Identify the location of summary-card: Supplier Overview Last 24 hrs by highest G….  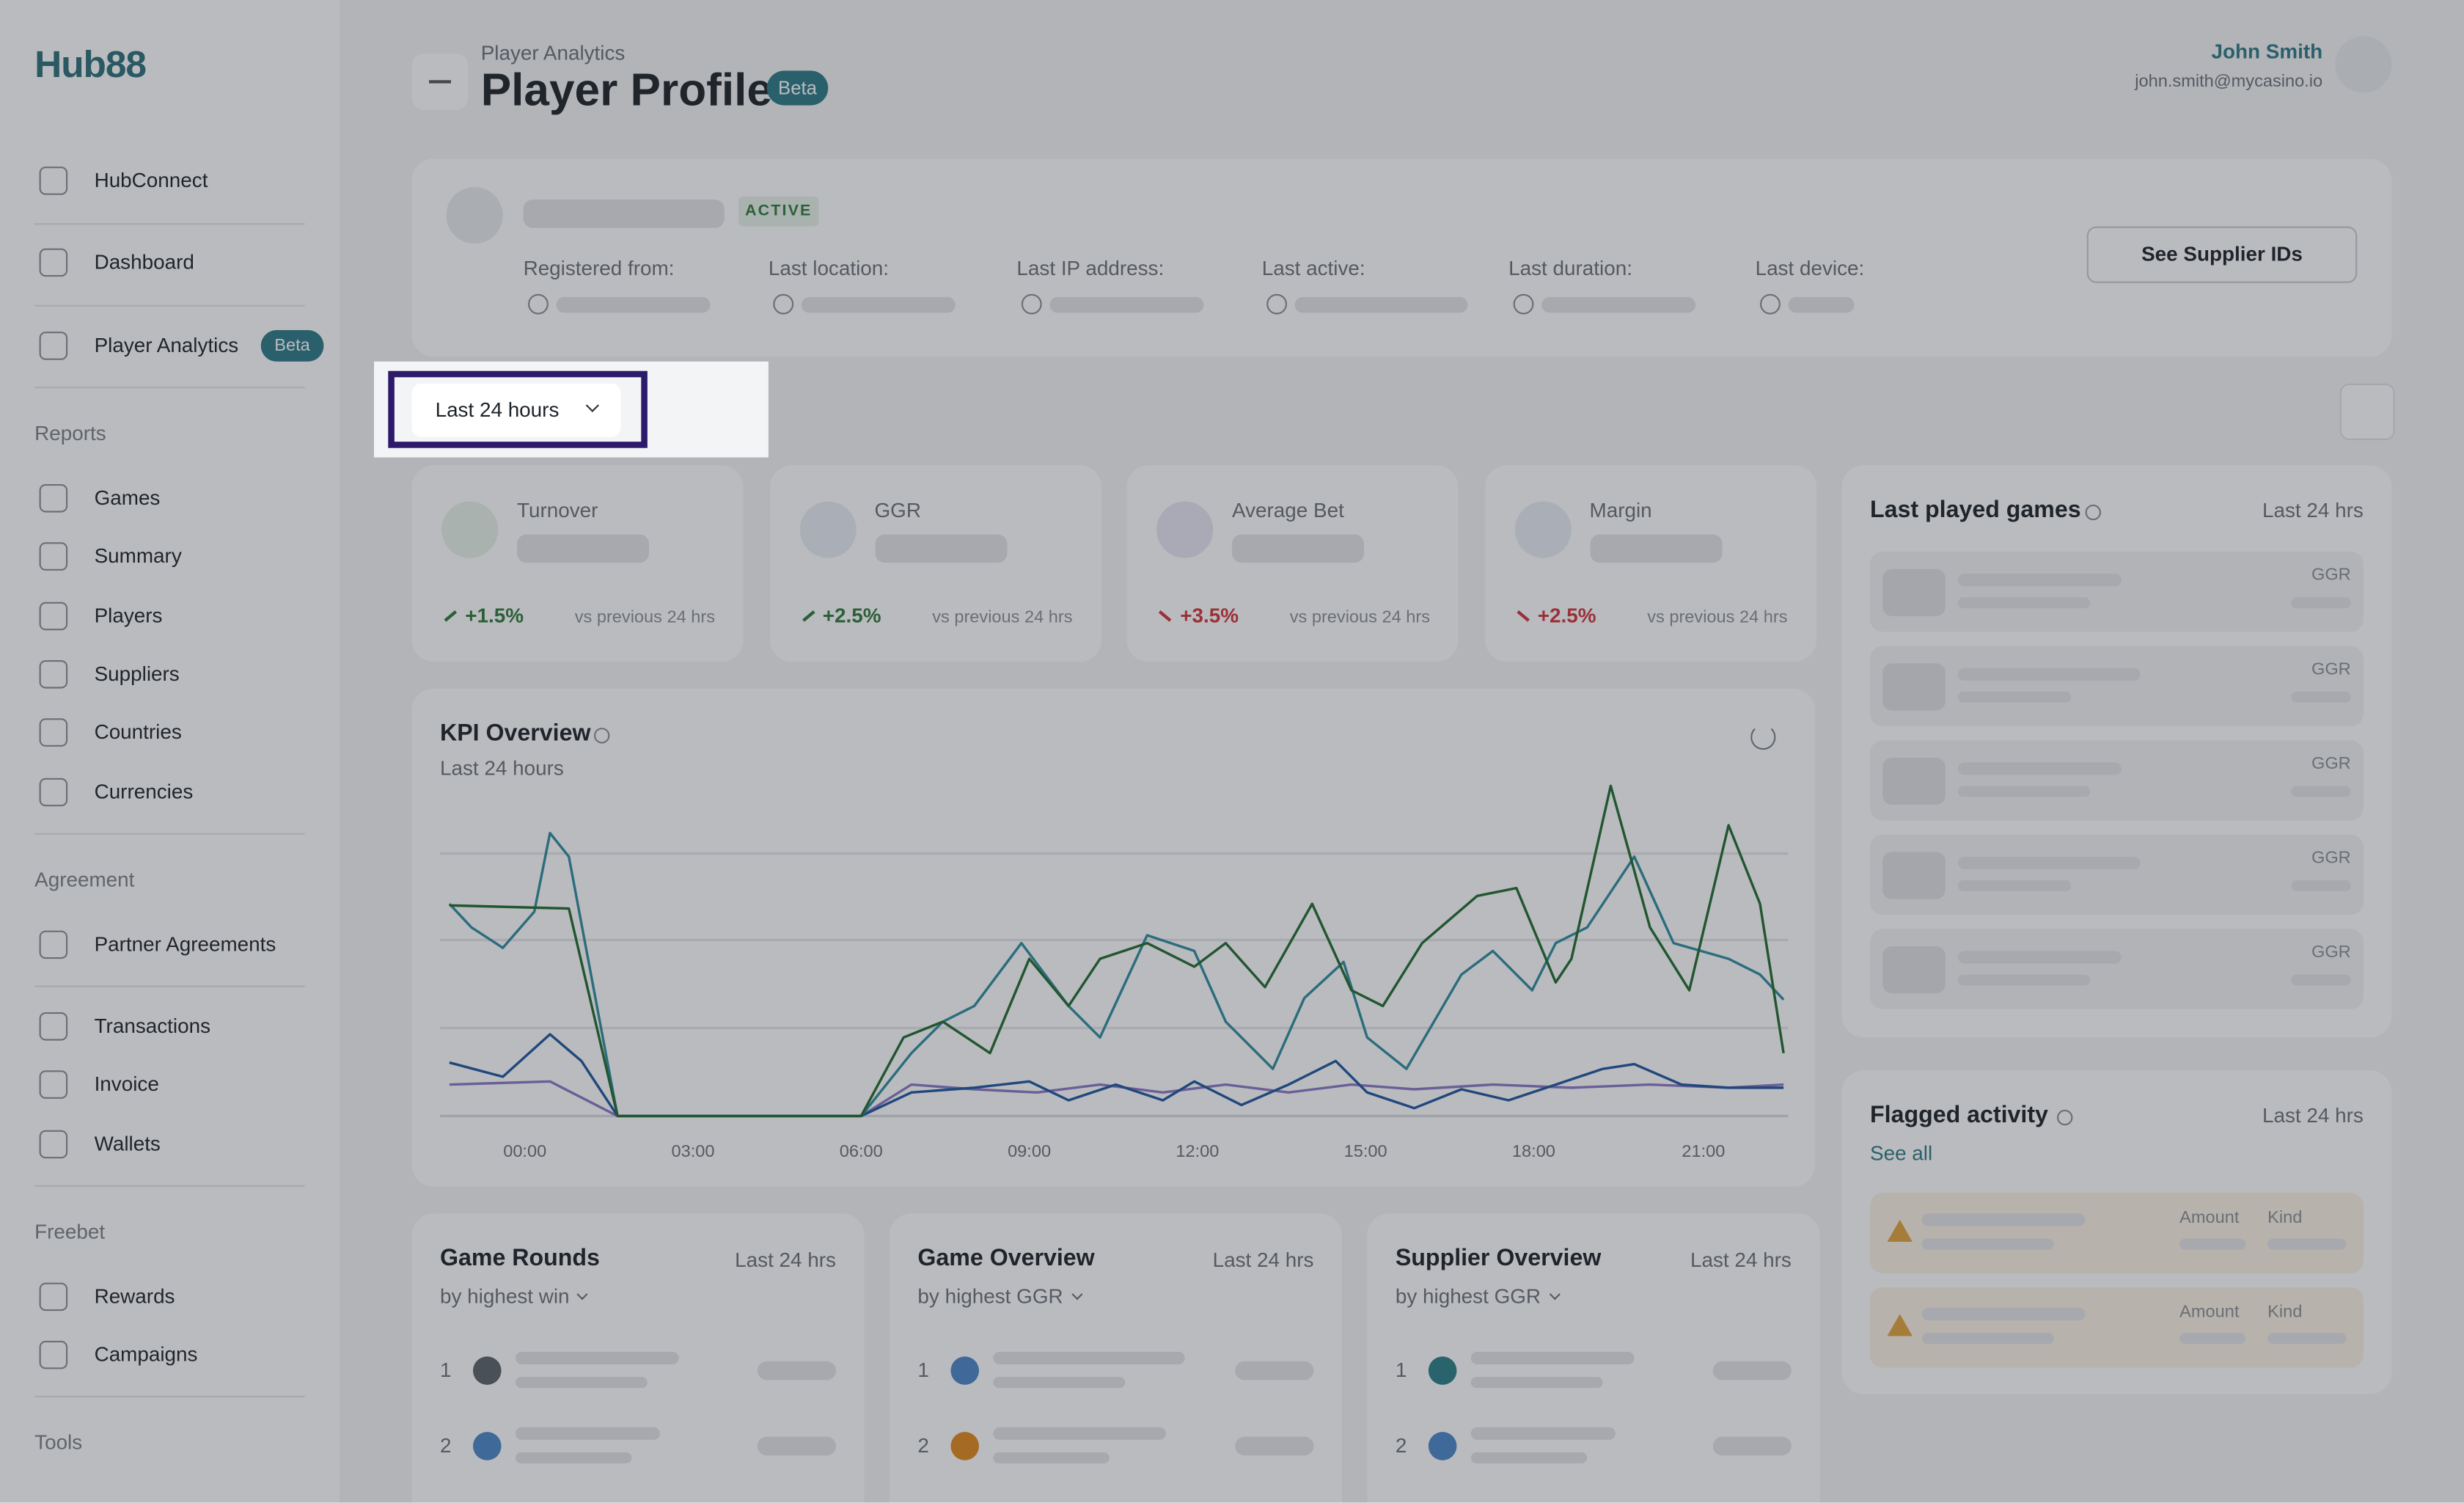
(1593, 1358).